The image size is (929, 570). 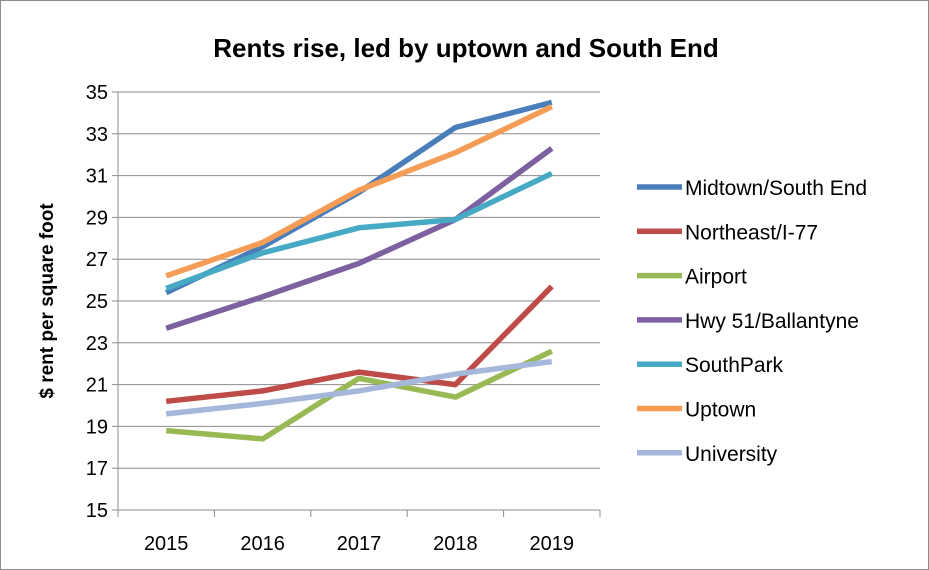 What do you see at coordinates (262, 544) in the screenshot?
I see `x-tick-label: 2016` at bounding box center [262, 544].